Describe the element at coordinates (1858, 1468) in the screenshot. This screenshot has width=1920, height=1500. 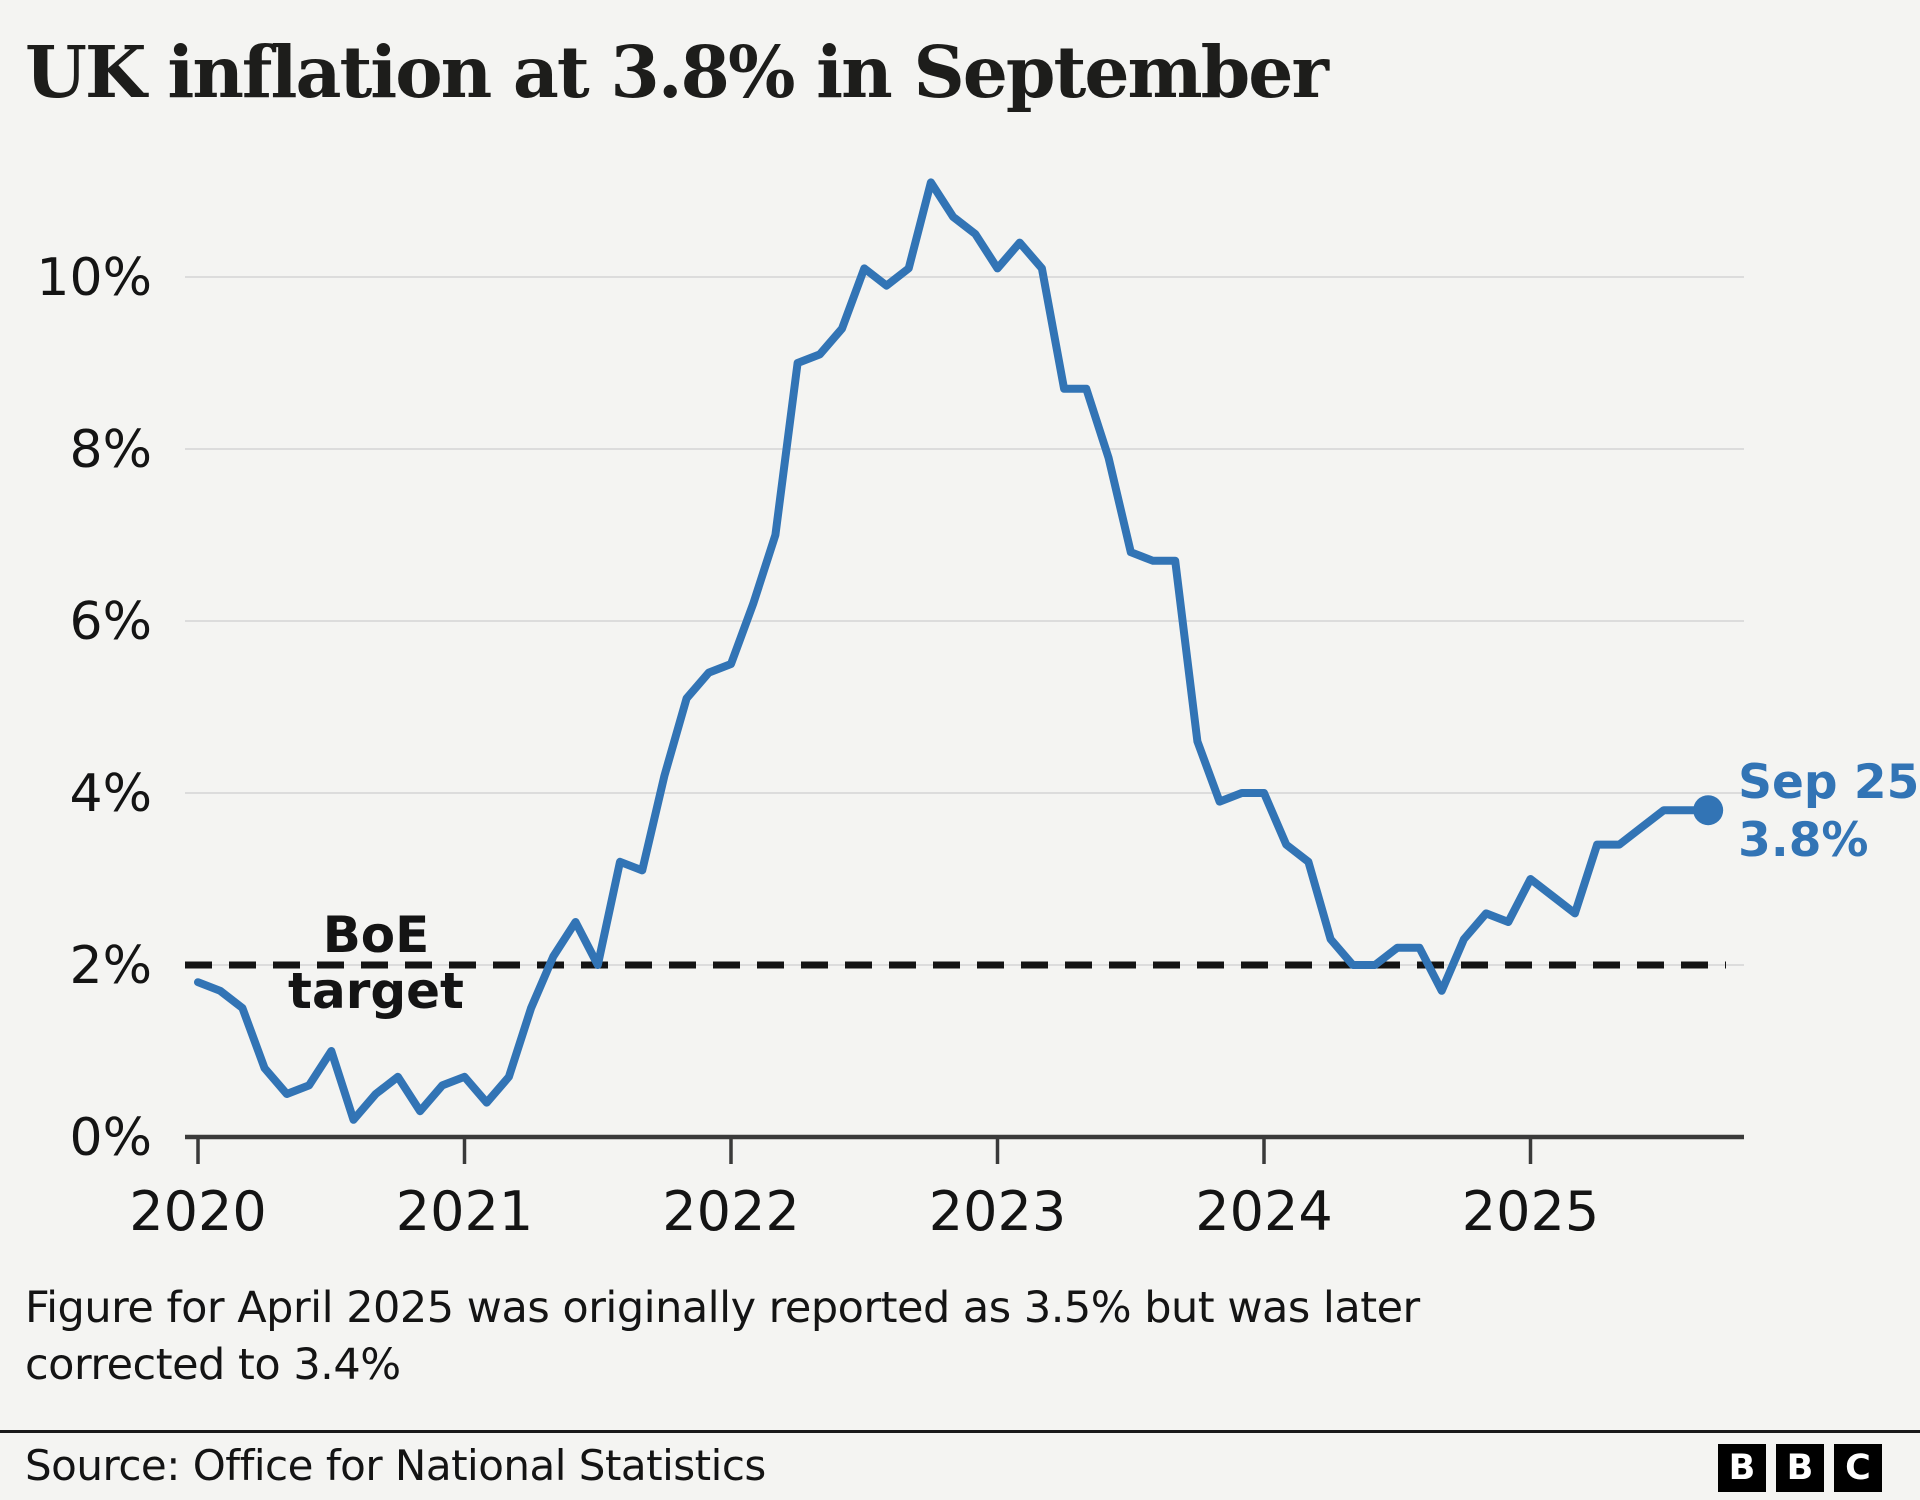
I see `bbc-logo-letter: C` at that location.